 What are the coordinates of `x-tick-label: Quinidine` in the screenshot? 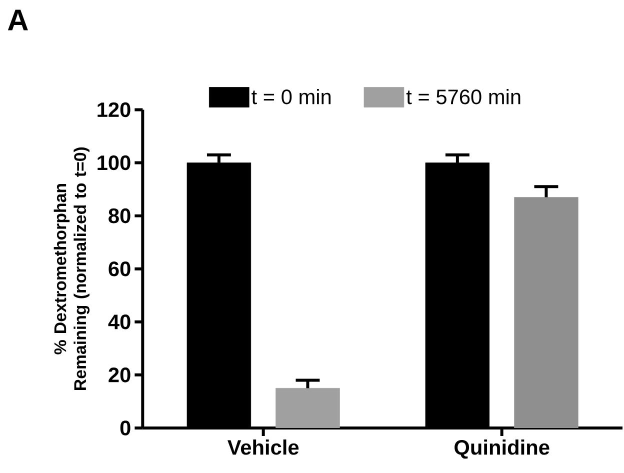 It's located at (502, 449).